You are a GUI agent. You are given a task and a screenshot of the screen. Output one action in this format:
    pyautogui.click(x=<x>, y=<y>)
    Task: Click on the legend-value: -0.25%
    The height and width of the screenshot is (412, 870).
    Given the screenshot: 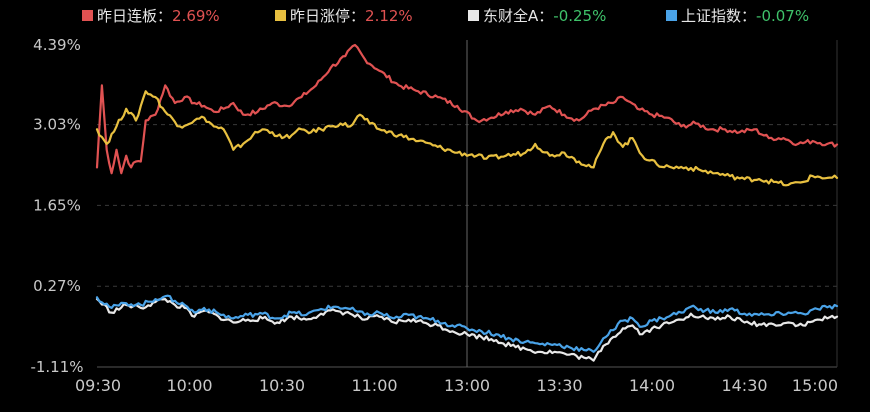 What is the action you would take?
    pyautogui.click(x=580, y=15)
    